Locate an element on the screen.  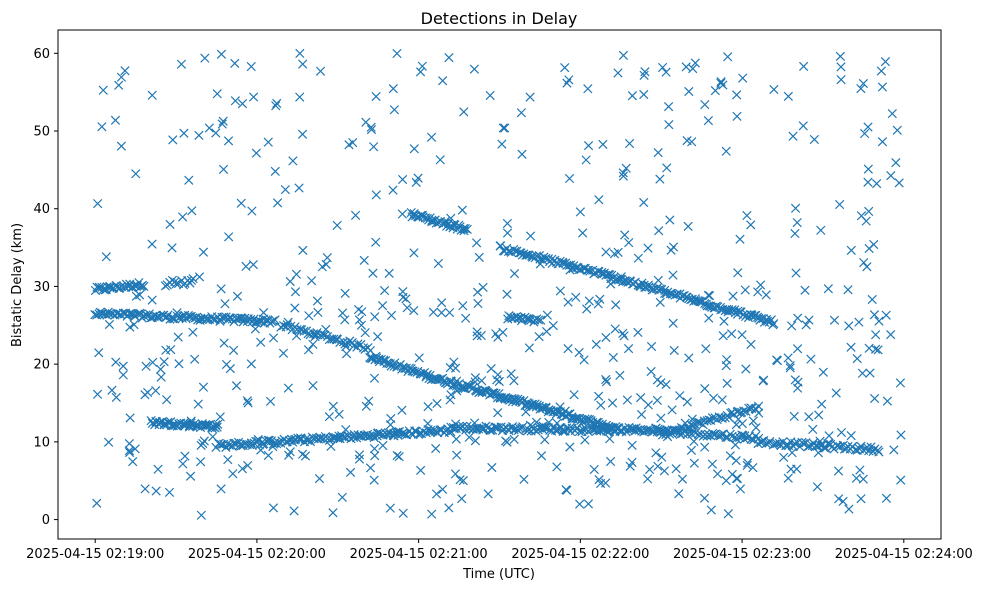
x-tick-label: 2025-04-15 02:22:00 is located at coordinates (580, 554).